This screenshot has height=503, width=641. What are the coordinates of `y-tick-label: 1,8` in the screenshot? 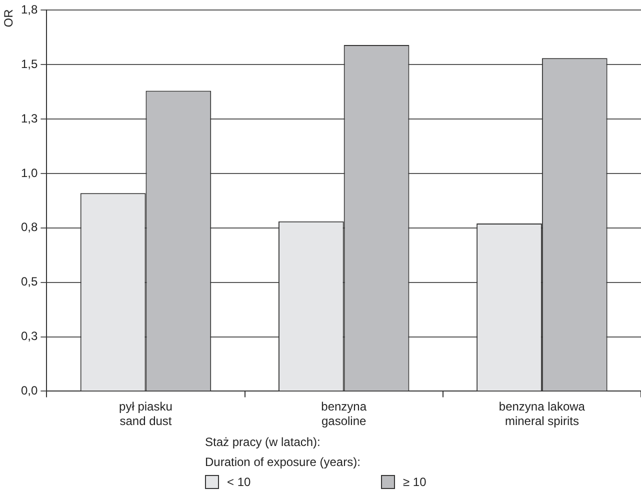 It's located at (29, 9).